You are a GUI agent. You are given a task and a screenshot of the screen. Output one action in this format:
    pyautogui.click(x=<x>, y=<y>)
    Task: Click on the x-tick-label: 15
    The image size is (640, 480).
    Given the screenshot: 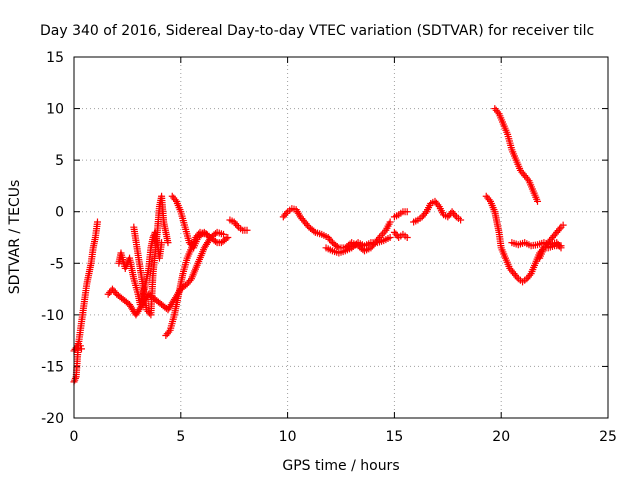 What is the action you would take?
    pyautogui.click(x=394, y=437)
    